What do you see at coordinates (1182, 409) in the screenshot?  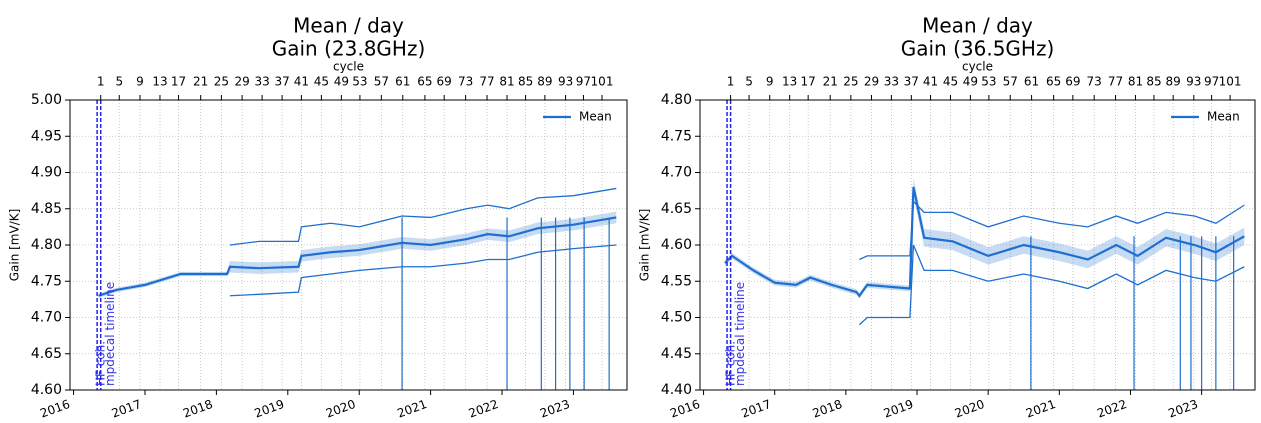 I see `x-tick-label: 2023` at bounding box center [1182, 409].